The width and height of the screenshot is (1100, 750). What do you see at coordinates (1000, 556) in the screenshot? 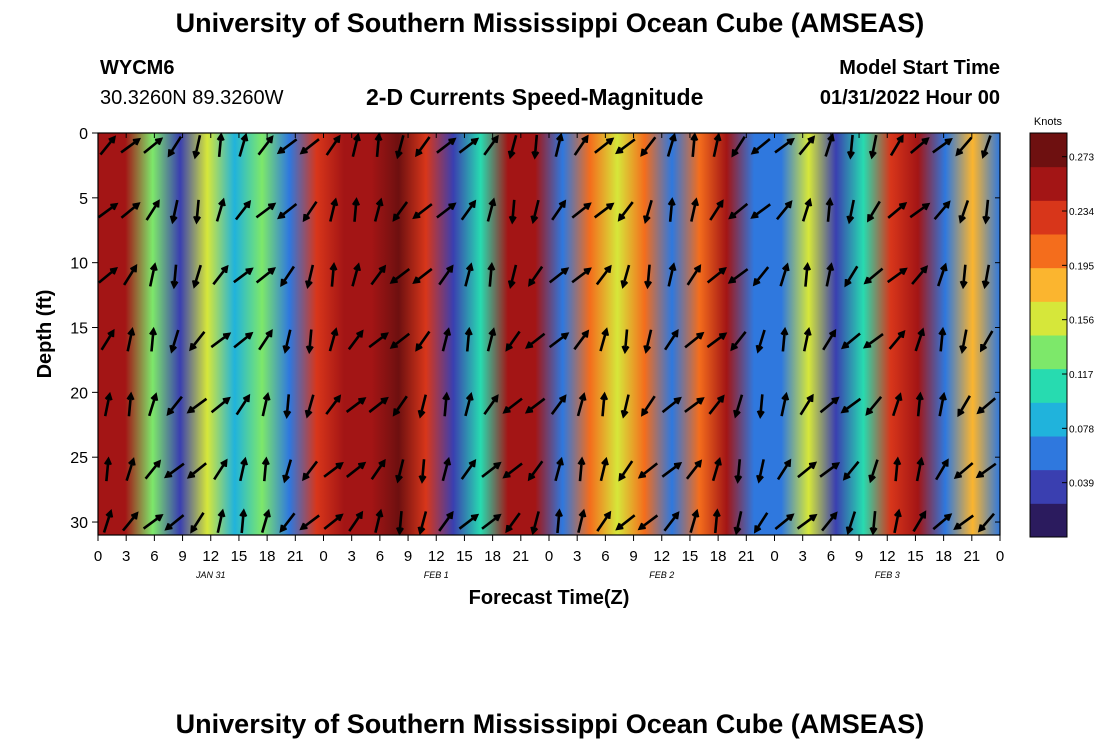
I see `x-tick-label: 0` at bounding box center [1000, 556].